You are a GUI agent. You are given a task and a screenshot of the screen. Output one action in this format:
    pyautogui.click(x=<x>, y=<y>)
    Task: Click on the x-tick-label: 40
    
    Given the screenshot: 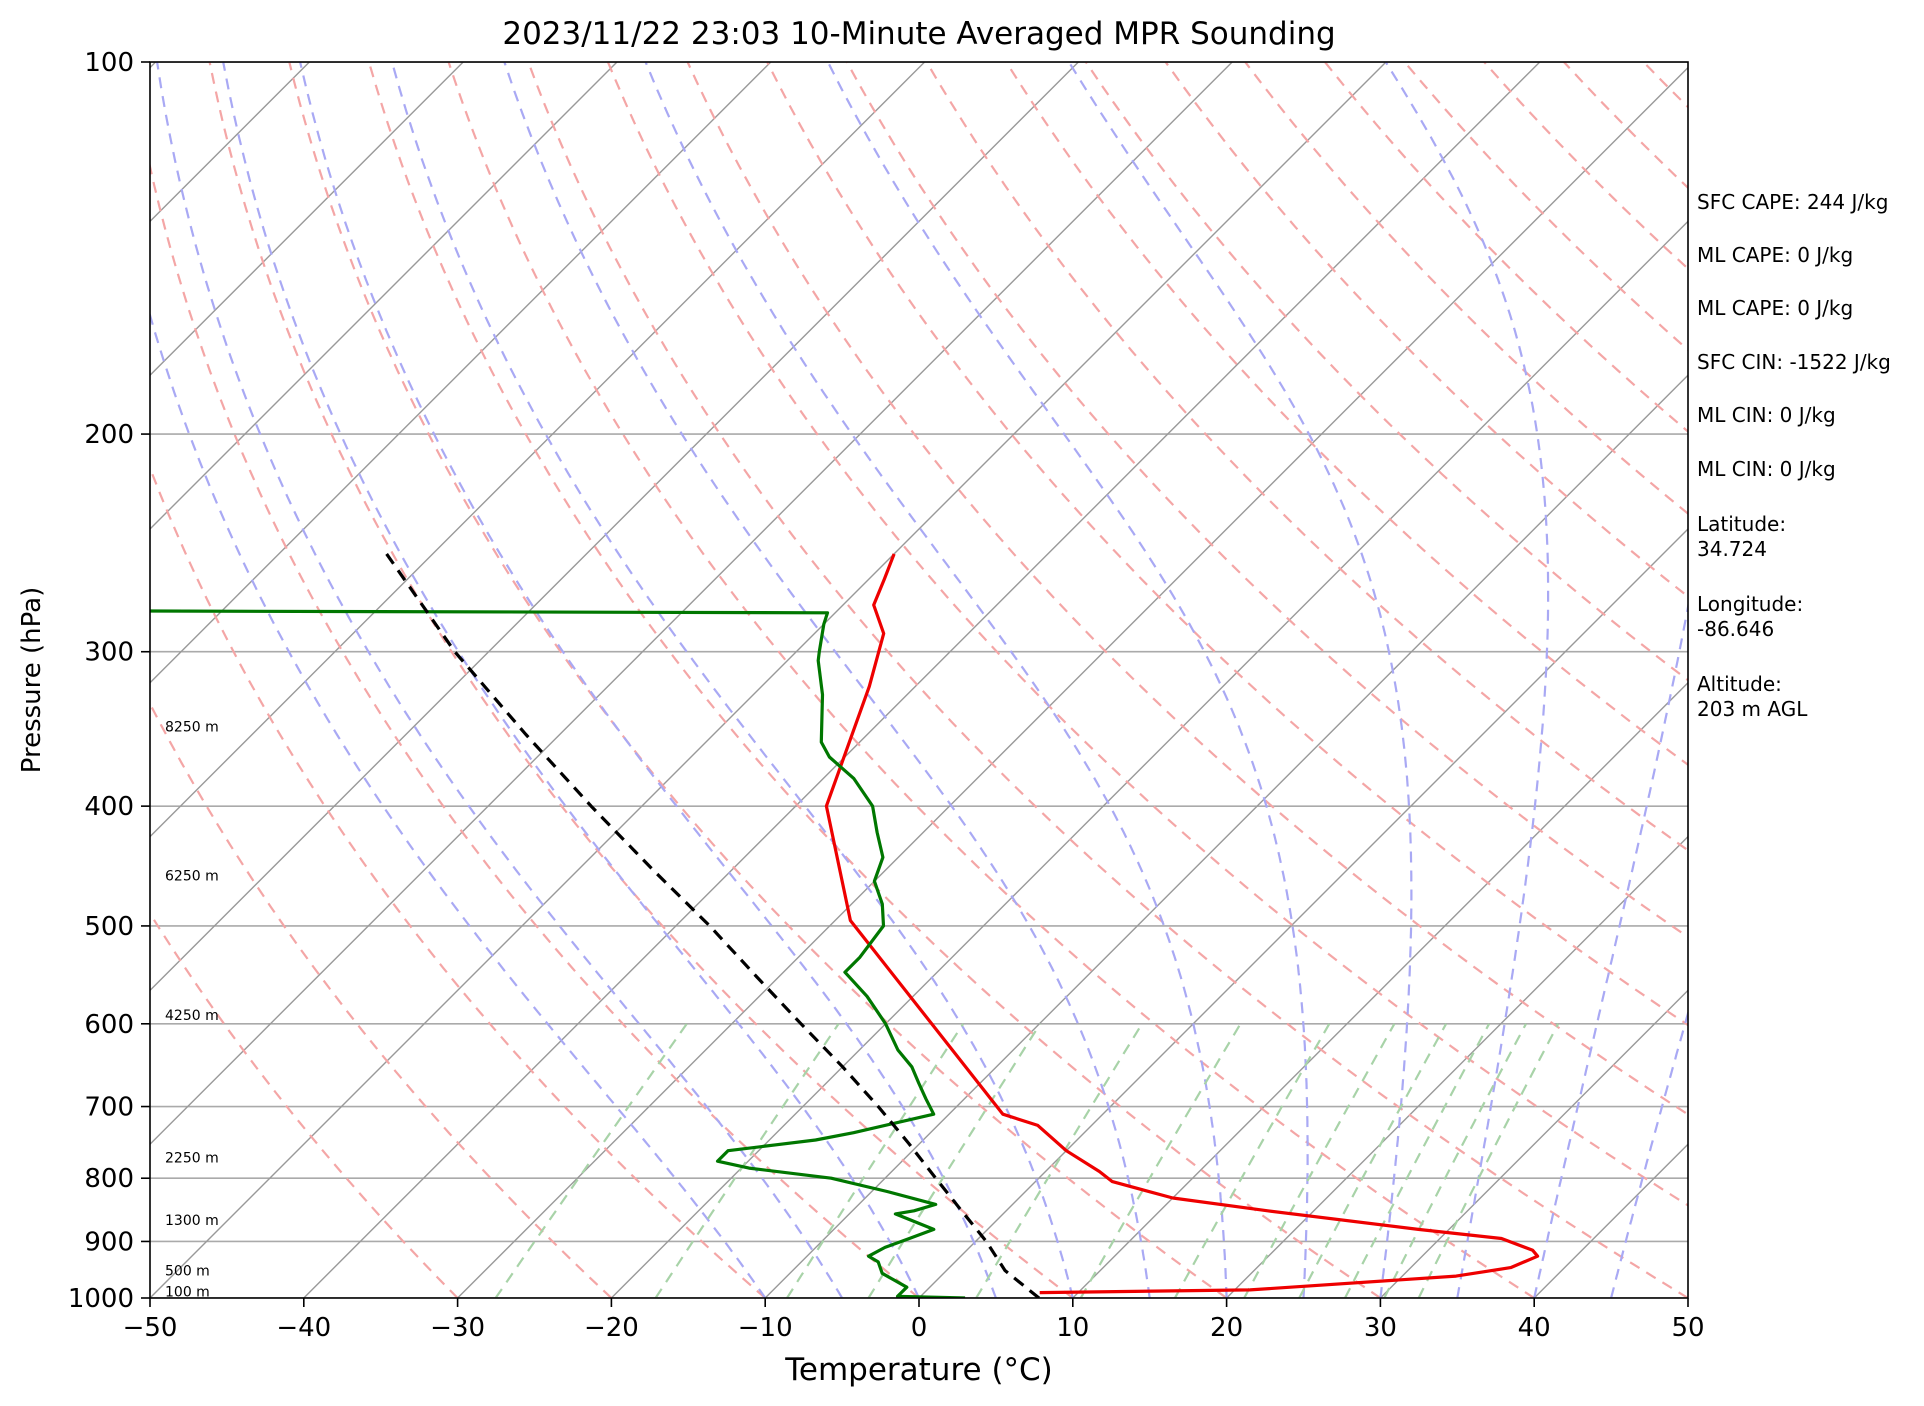 What is the action you would take?
    pyautogui.click(x=1534, y=1328)
    